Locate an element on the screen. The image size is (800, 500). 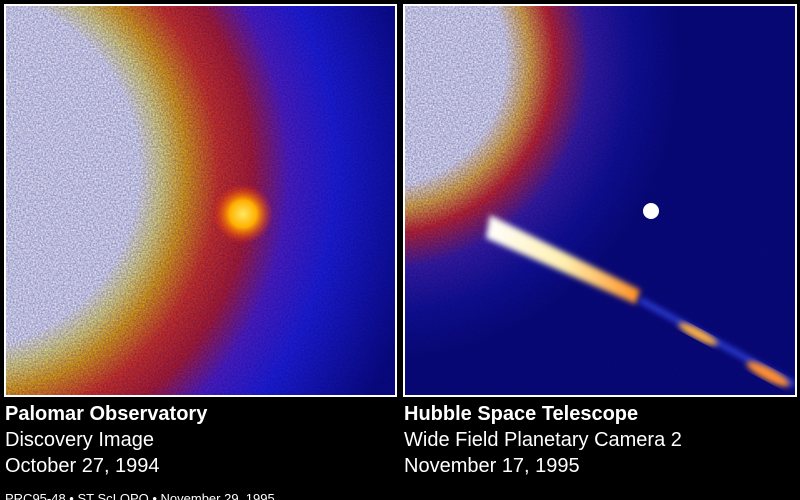
panel-caption: Wide Field Planetary Camera 2 is located at coordinates (543, 440).